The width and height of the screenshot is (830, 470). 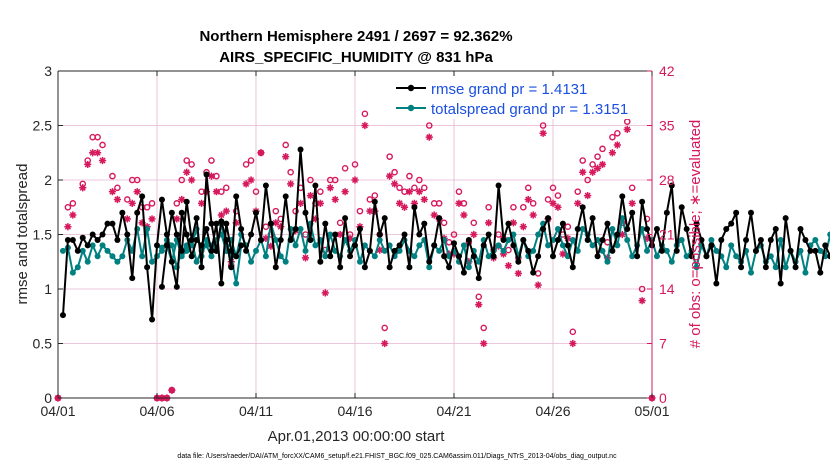 What do you see at coordinates (667, 126) in the screenshot?
I see `y-right-tick-label: 35` at bounding box center [667, 126].